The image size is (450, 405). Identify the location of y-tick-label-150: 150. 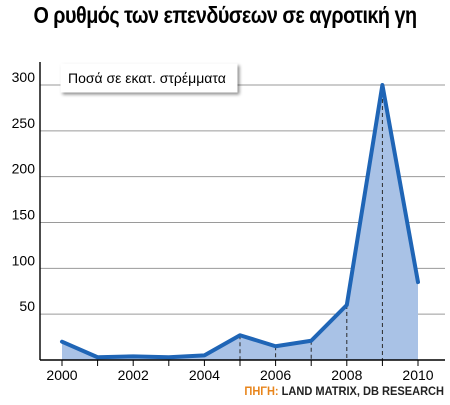
(24, 215).